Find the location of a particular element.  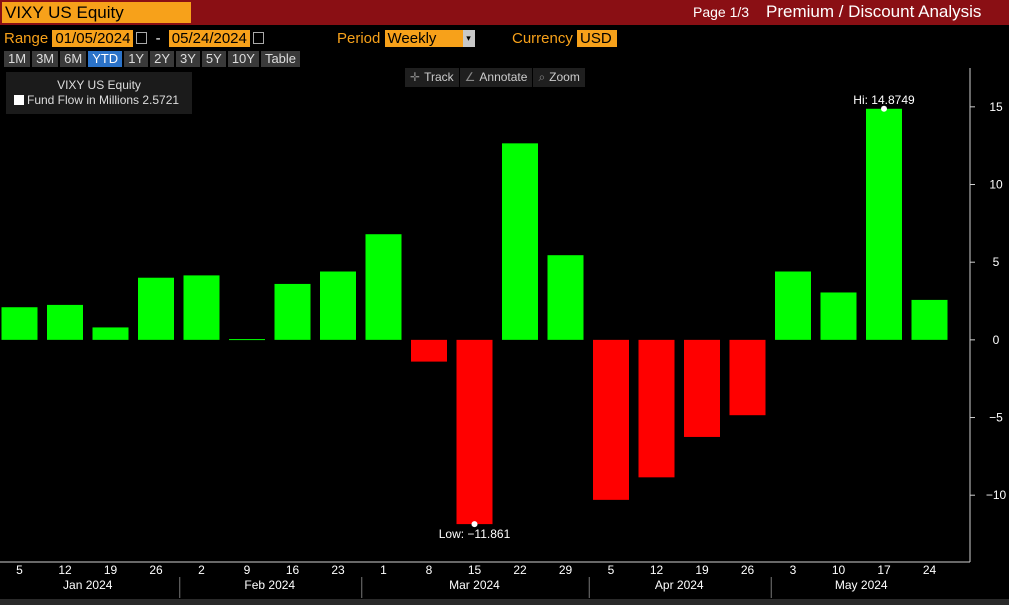

x-tick-label: 1 is located at coordinates (383, 570).